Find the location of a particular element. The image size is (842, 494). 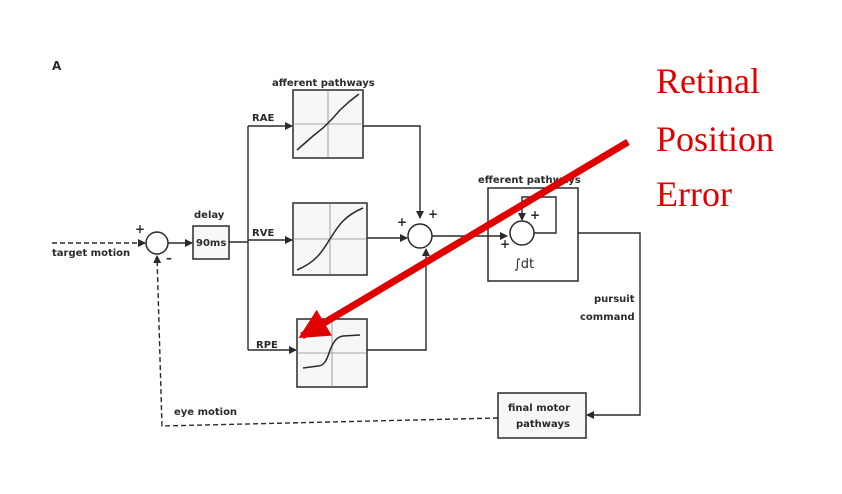

annotation-line-1: Retinal is located at coordinates (708, 81).